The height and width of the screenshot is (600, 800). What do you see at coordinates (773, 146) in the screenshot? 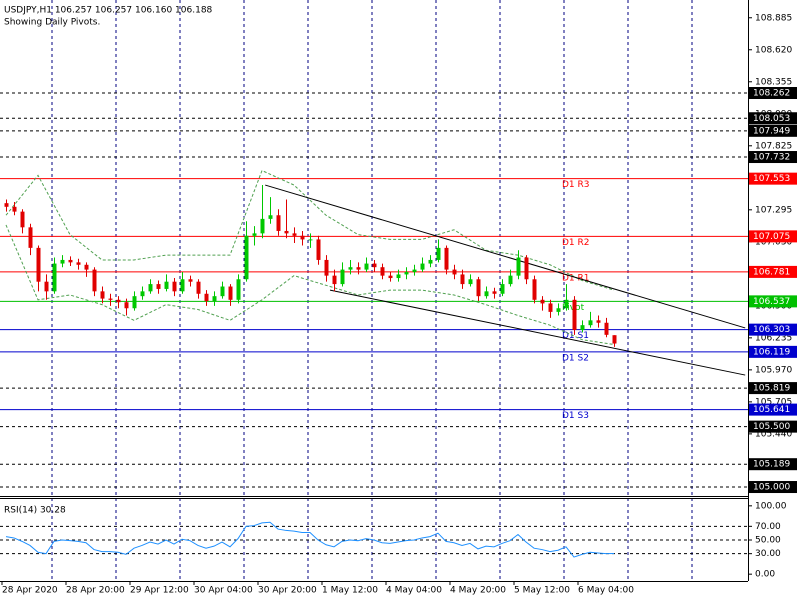
I see `y-tick-label: 107.825` at bounding box center [773, 146].